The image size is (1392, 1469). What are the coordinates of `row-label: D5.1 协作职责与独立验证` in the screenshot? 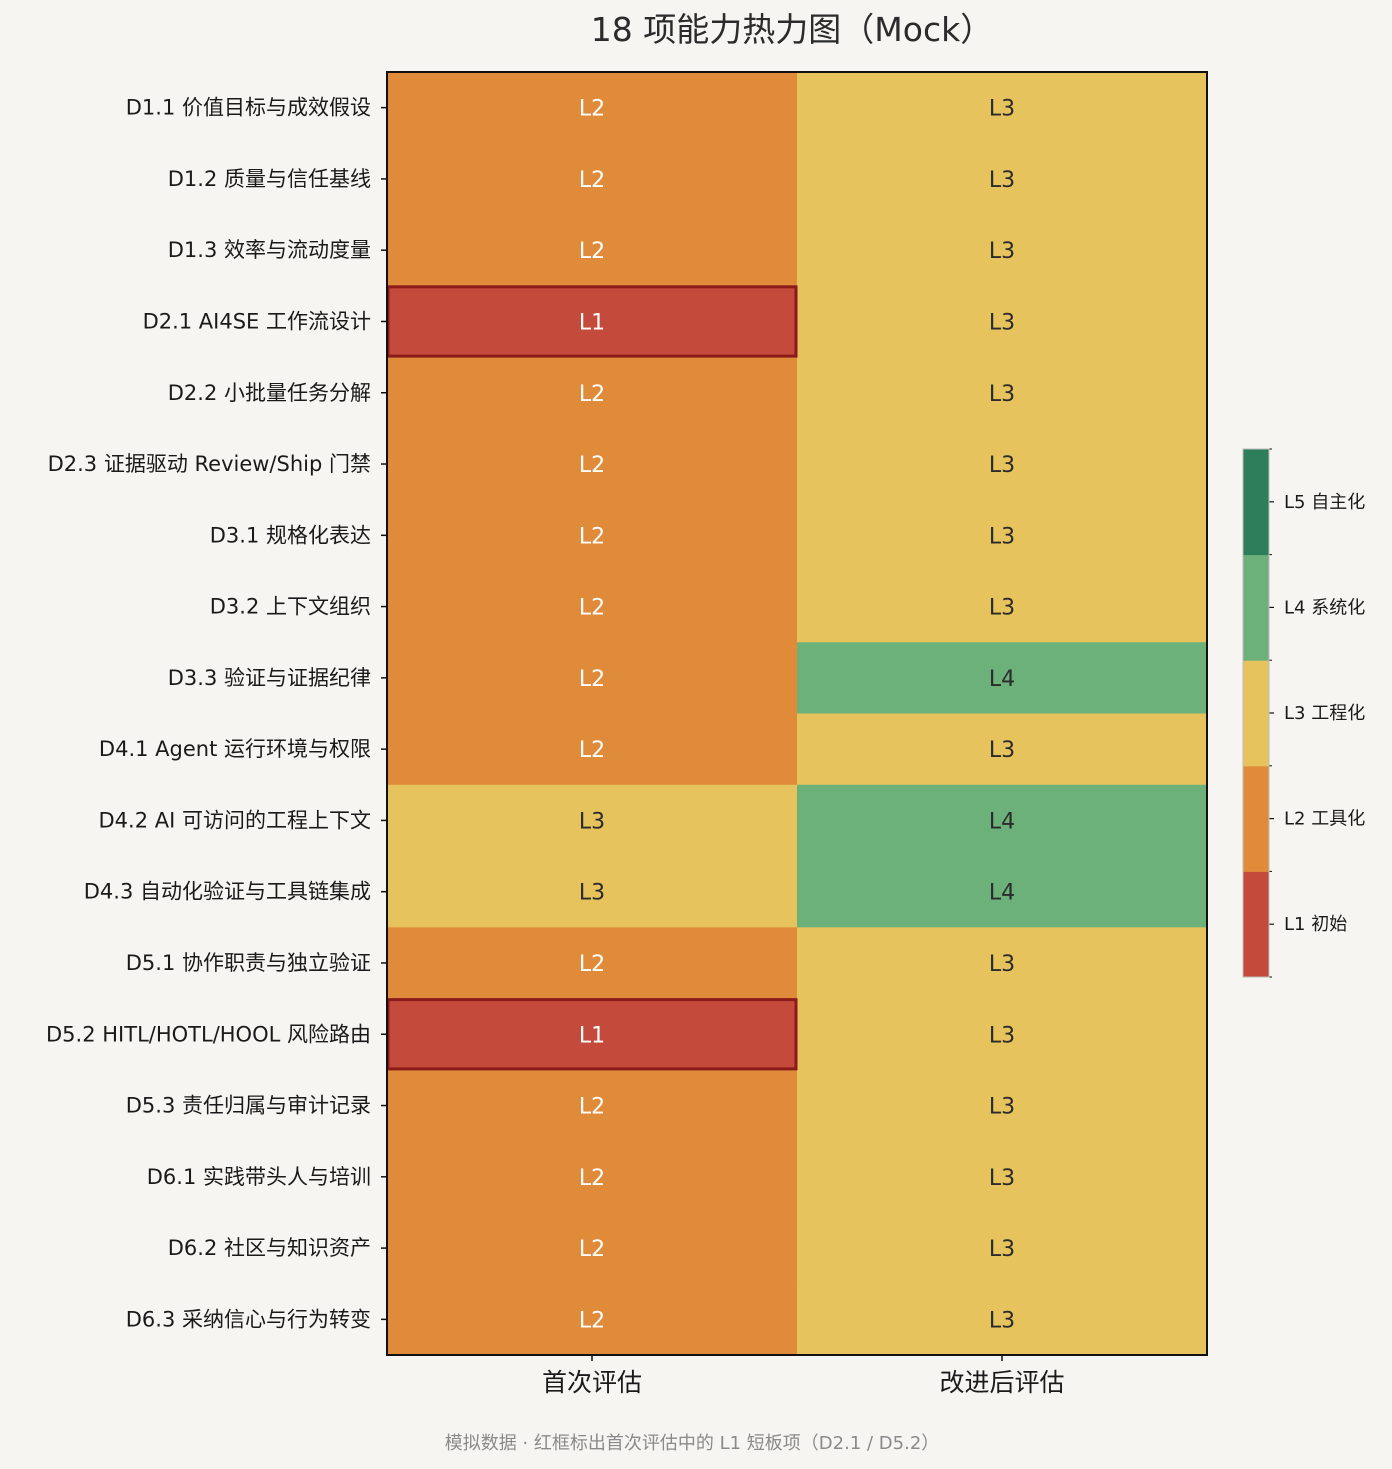 It's located at (248, 963).